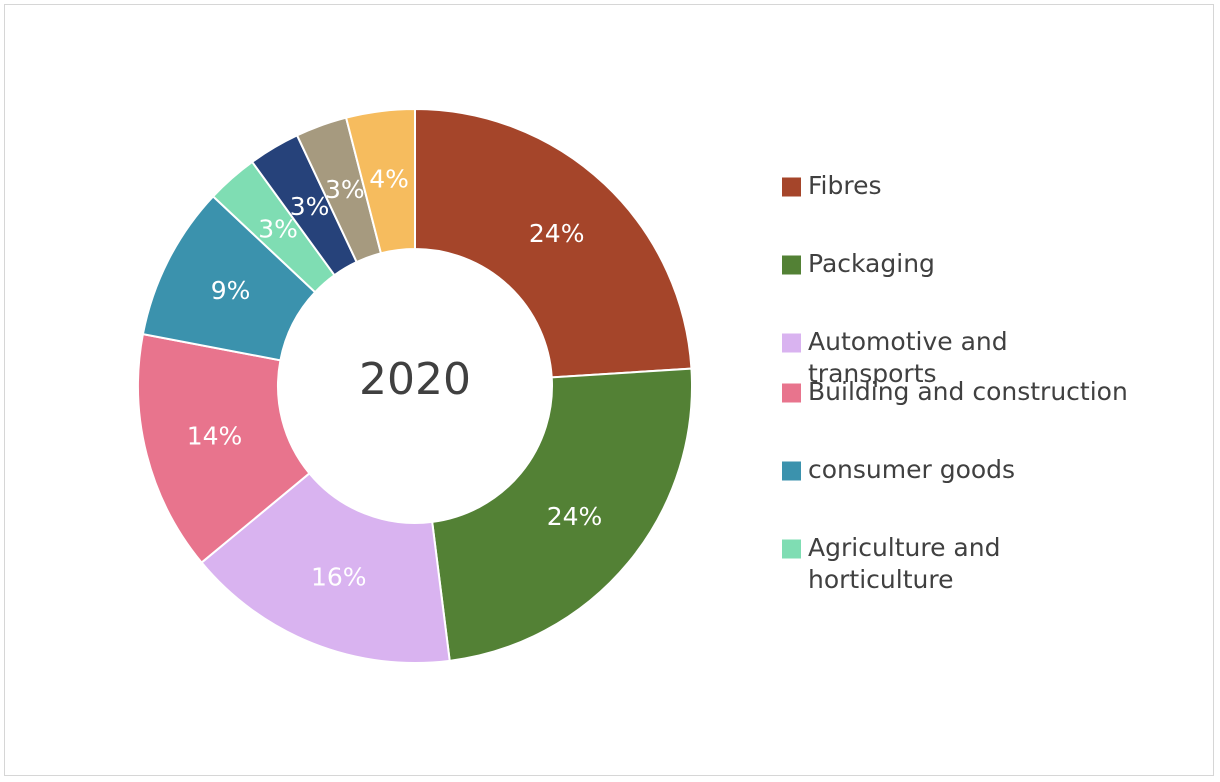 The height and width of the screenshot is (782, 1220). I want to click on legend-label-3: Building and construction, so click(968, 391).